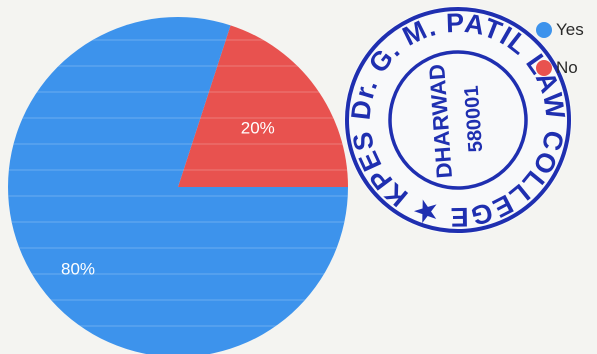 The image size is (597, 354). What do you see at coordinates (263, 106) in the screenshot?
I see `pie-slice-no` at bounding box center [263, 106].